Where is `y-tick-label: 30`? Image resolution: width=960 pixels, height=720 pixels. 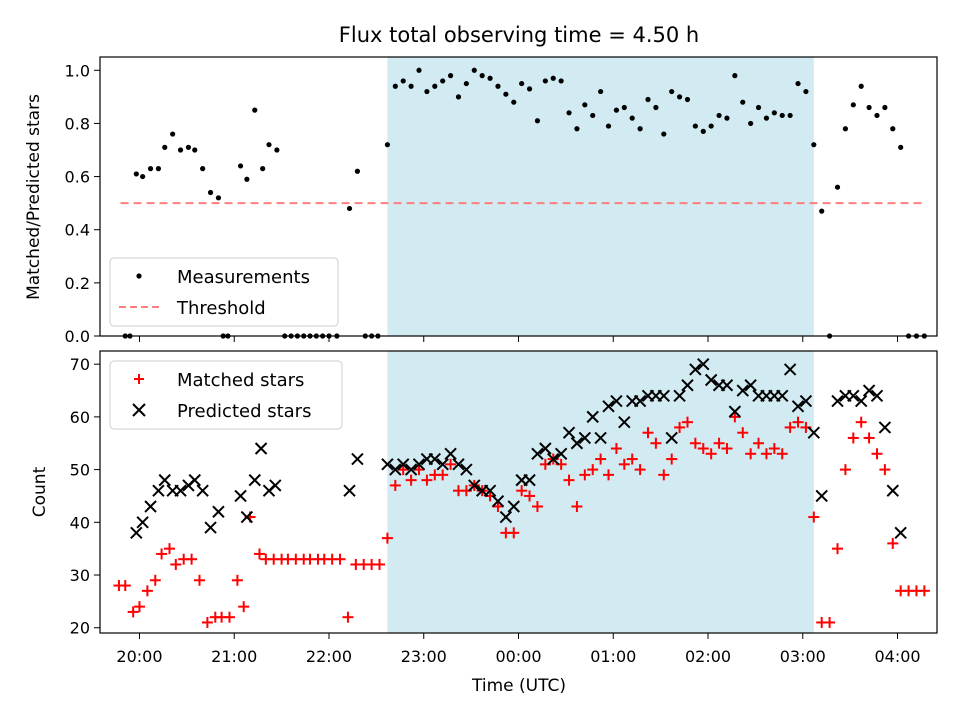 y-tick-label: 30 is located at coordinates (80, 575).